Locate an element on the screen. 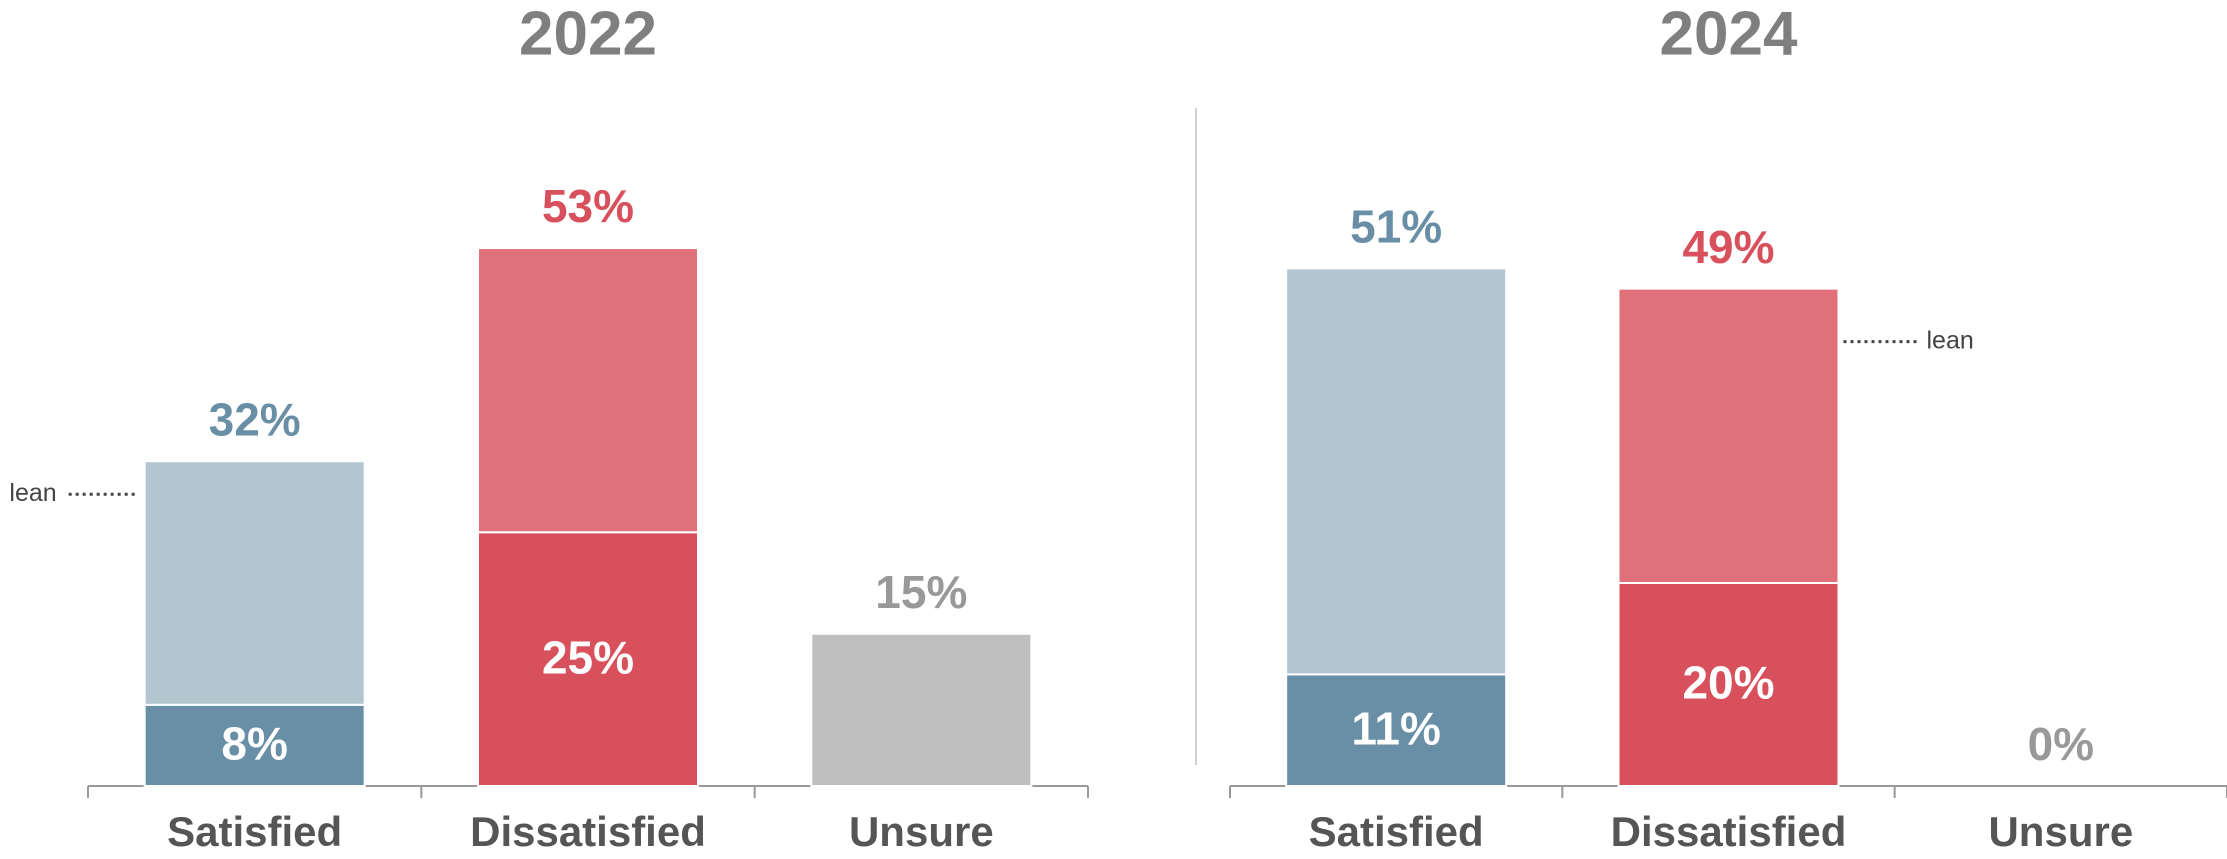  value-label: 20% is located at coordinates (1728, 683).